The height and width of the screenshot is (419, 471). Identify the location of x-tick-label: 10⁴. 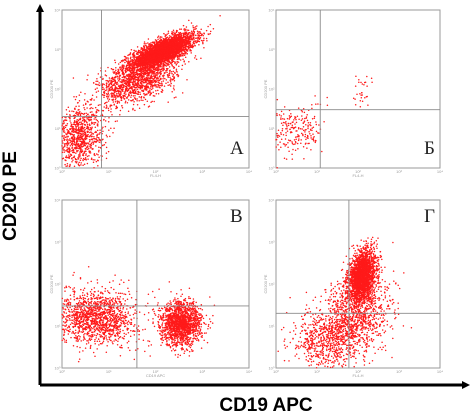
(249, 171).